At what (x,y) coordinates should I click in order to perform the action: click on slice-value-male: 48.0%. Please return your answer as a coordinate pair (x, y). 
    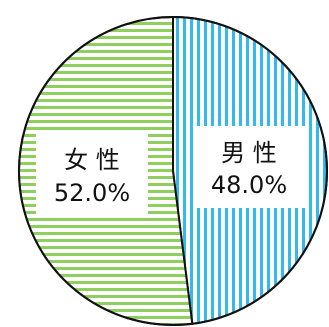
    Looking at the image, I should click on (249, 185).